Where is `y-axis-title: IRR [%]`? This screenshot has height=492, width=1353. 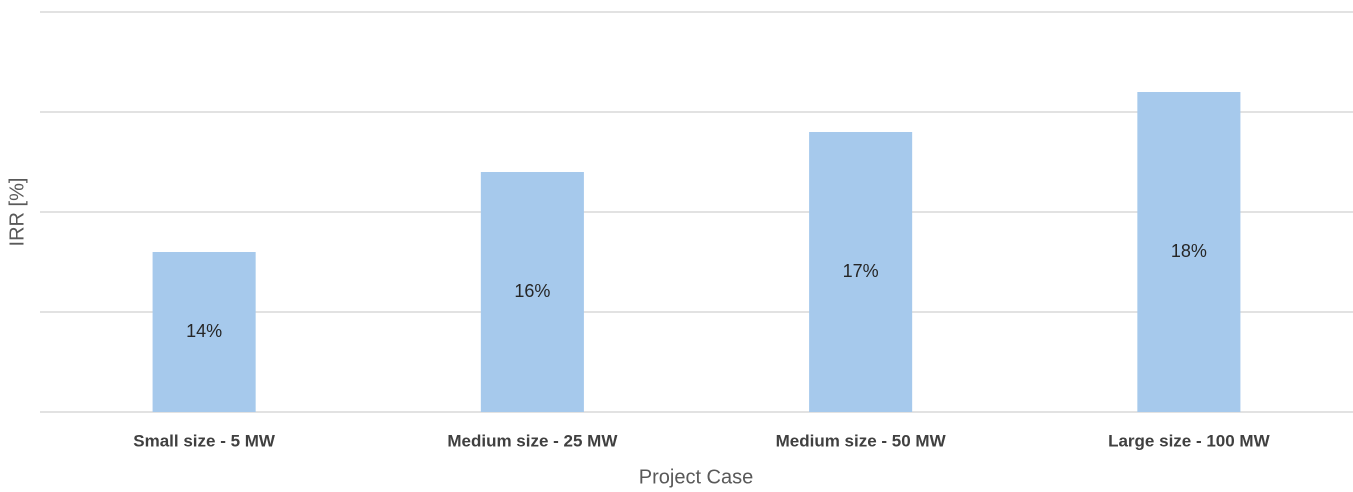 y-axis-title: IRR [%] is located at coordinates (17, 212).